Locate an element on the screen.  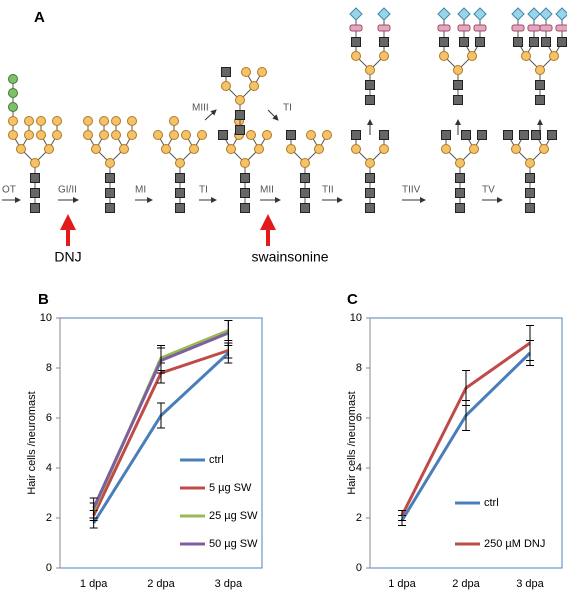
x-tick-label: 1 dpa is located at coordinates (402, 584).